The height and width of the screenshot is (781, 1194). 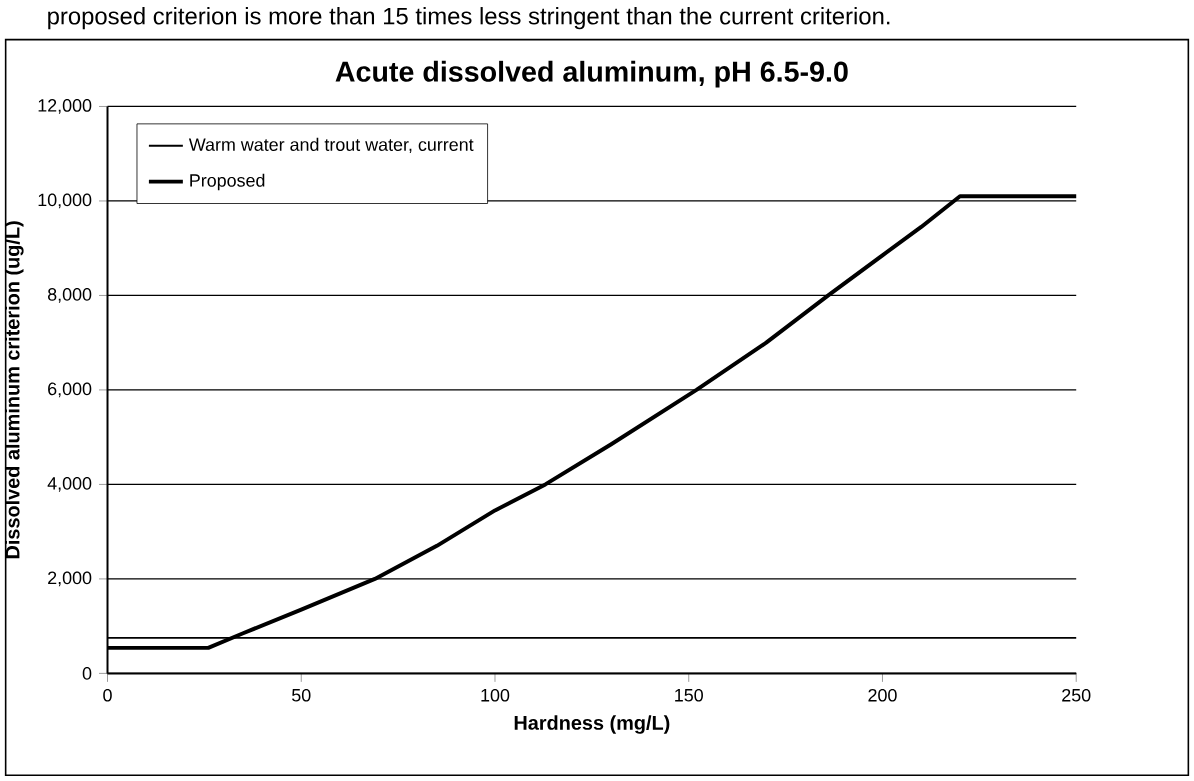 I want to click on y-tick-label: 6,000, so click(x=70, y=390).